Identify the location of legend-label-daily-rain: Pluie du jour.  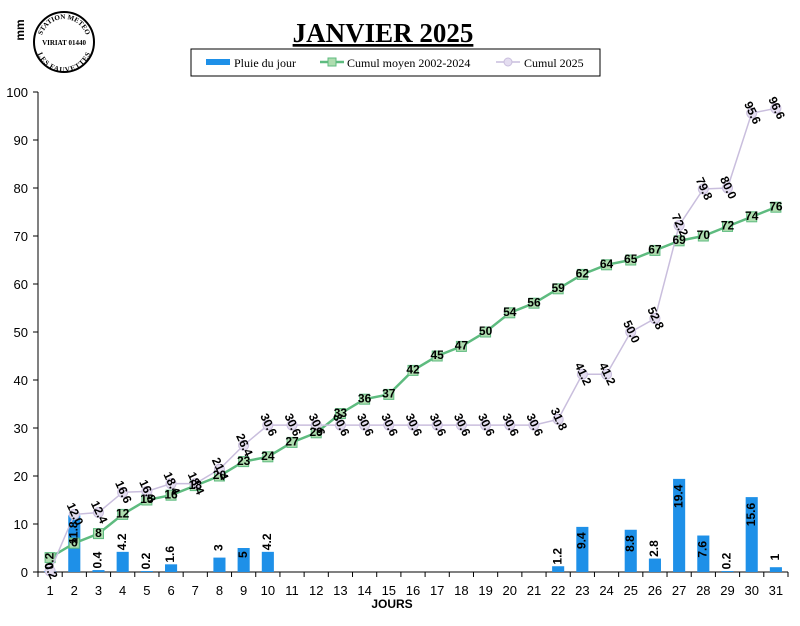
(265, 63).